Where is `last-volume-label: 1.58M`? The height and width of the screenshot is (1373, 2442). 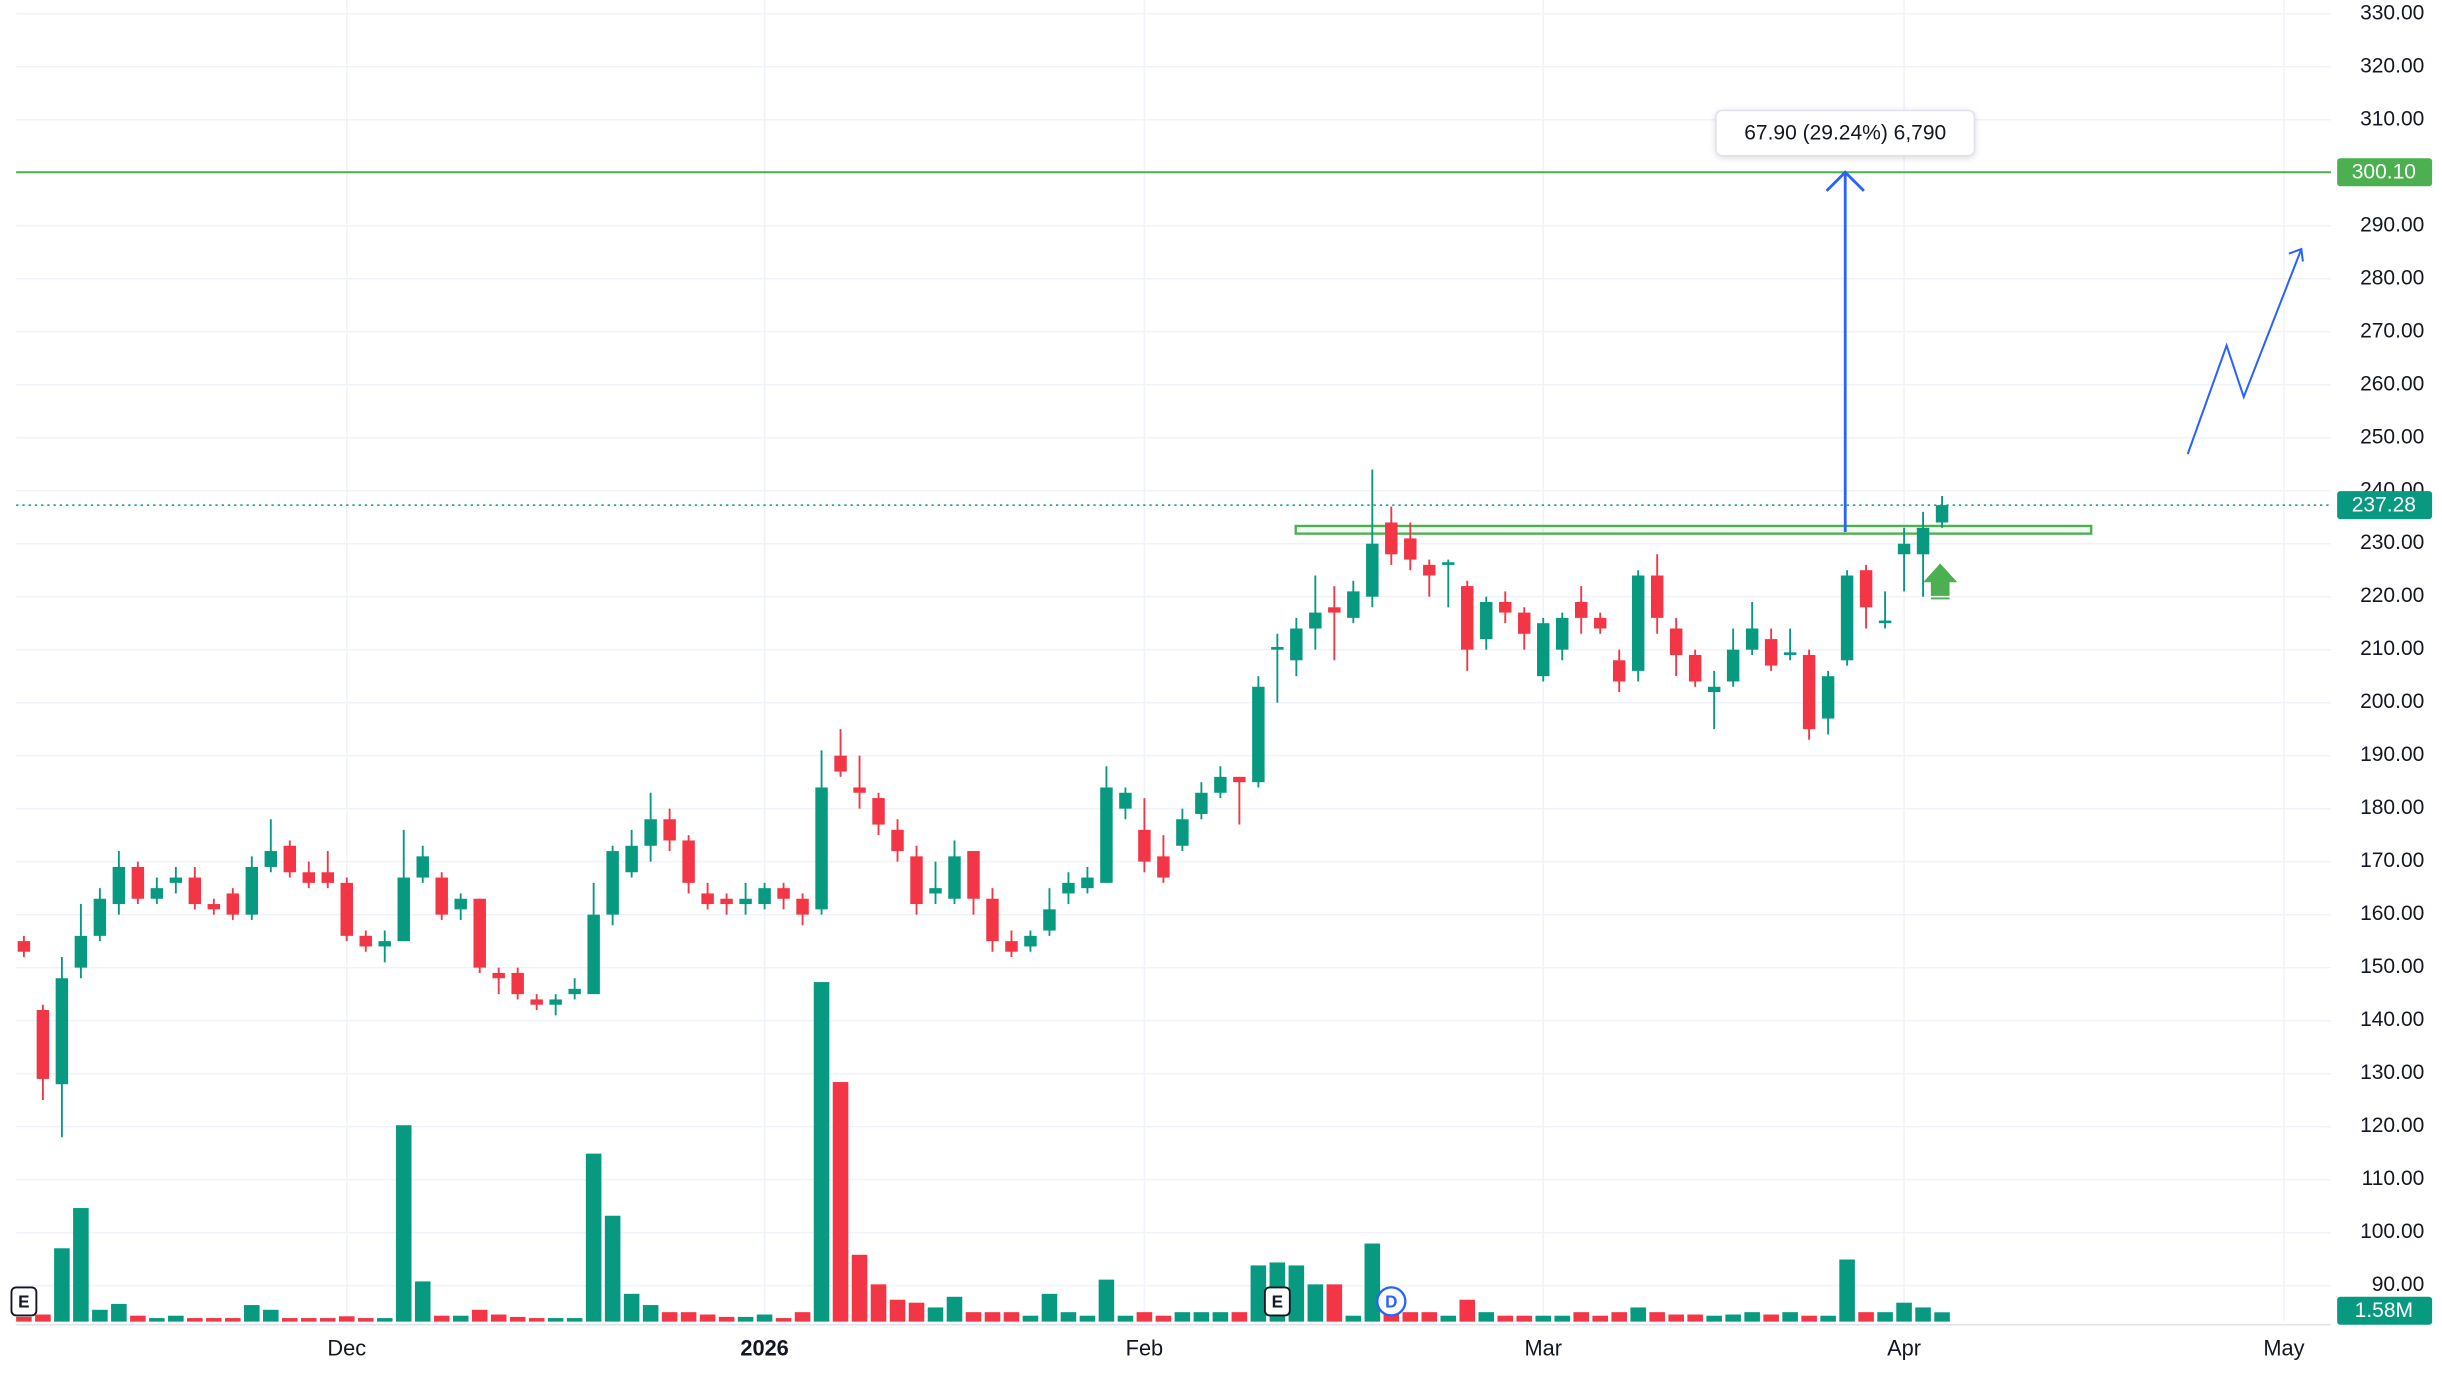 last-volume-label: 1.58M is located at coordinates (2384, 1310).